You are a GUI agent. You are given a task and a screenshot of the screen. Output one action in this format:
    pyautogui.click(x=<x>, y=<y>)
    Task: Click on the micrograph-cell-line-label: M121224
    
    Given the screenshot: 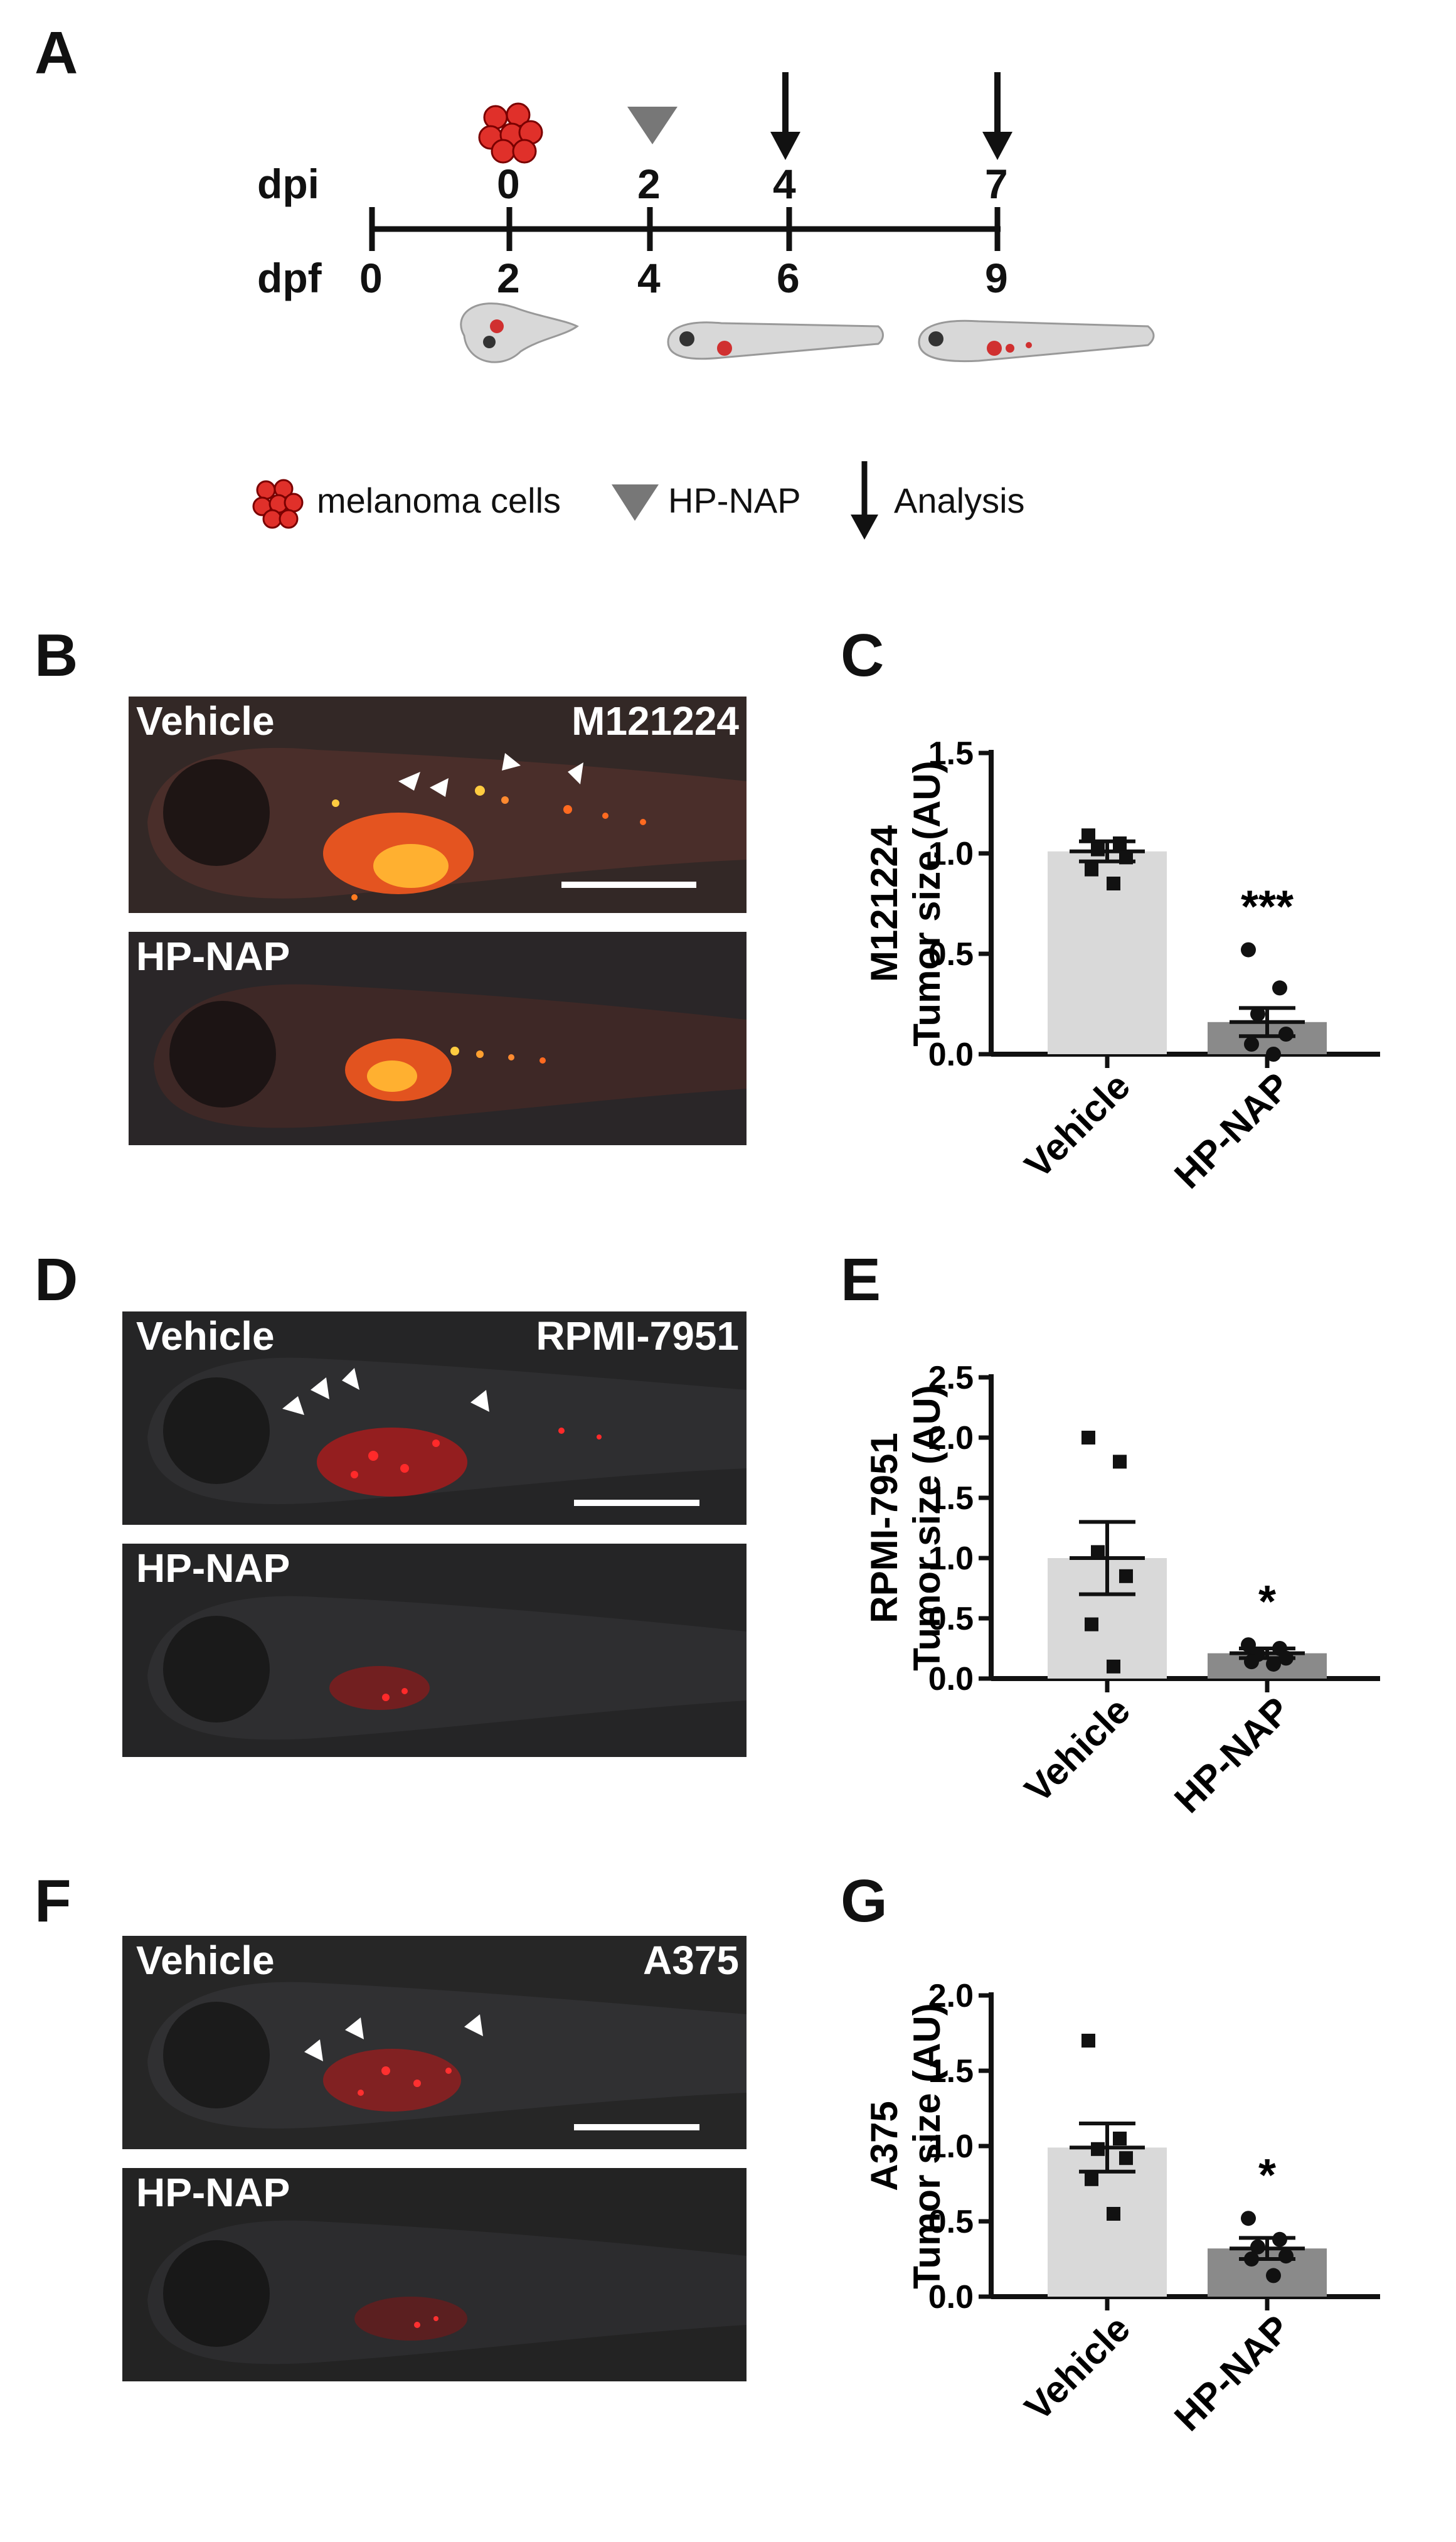 What is the action you would take?
    pyautogui.click(x=655, y=721)
    